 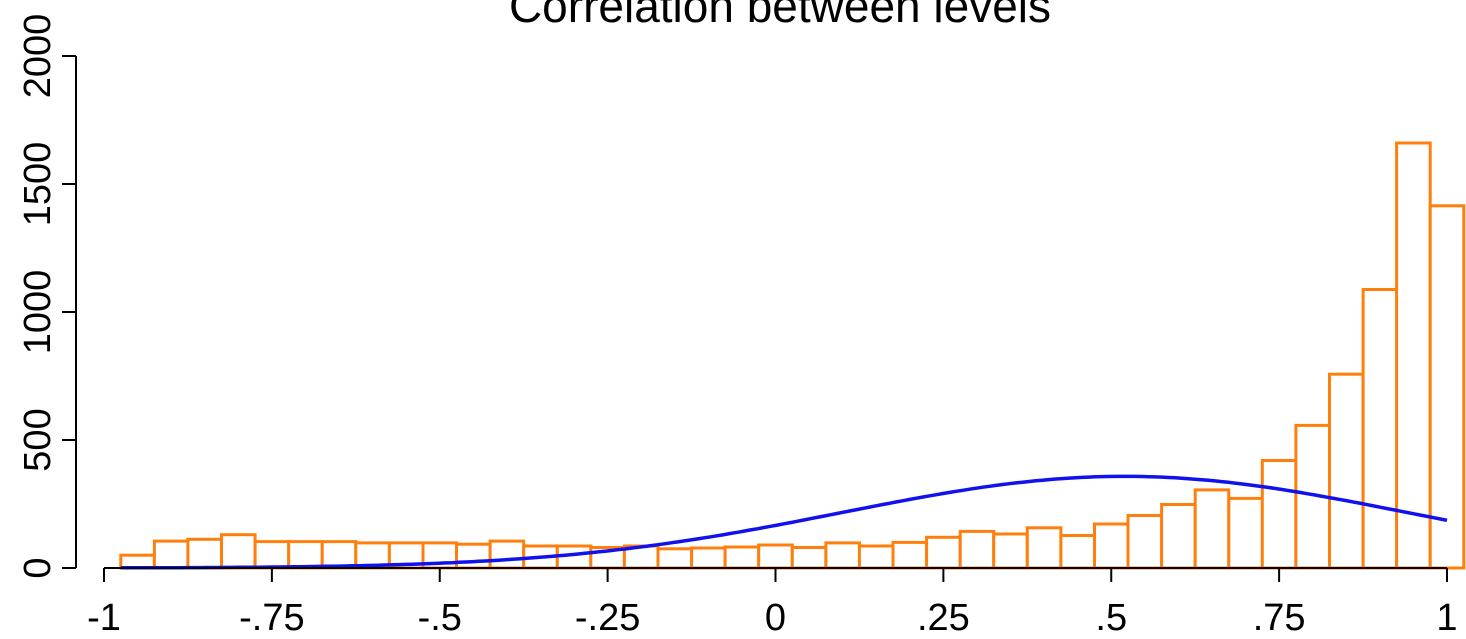 I want to click on x-tick-label-7: .5, so click(x=1111, y=618).